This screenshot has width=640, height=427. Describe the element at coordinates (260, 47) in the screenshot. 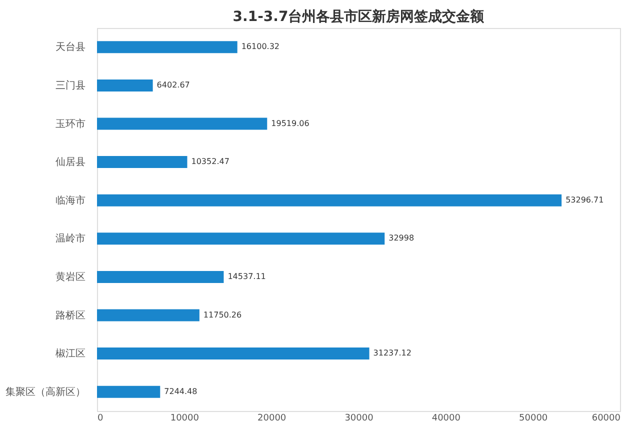

I see `data-label: 16100.32` at that location.